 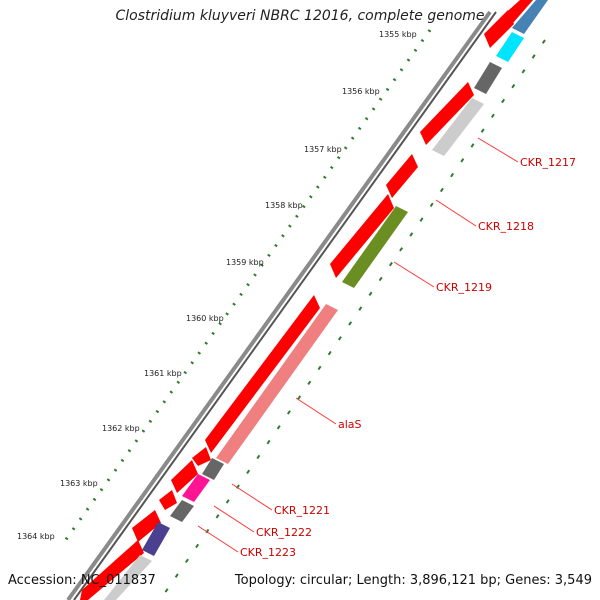 I want to click on gene-label-CKR_1217: CKR_1217, so click(x=548, y=162).